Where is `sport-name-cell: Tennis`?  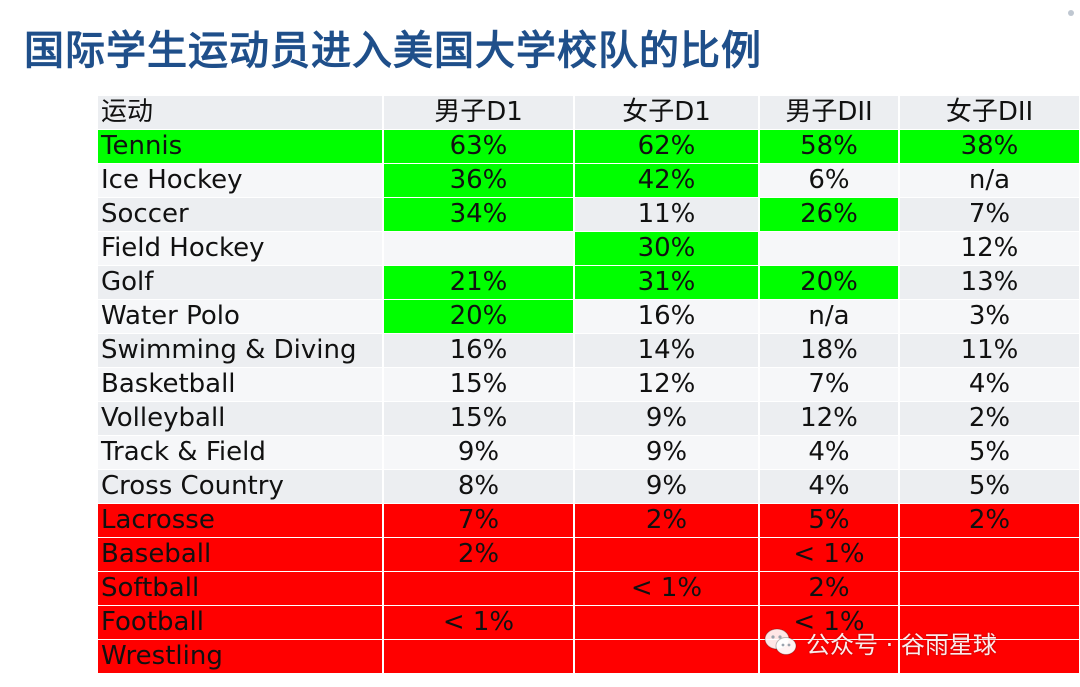
sport-name-cell: Tennis is located at coordinates (241, 146).